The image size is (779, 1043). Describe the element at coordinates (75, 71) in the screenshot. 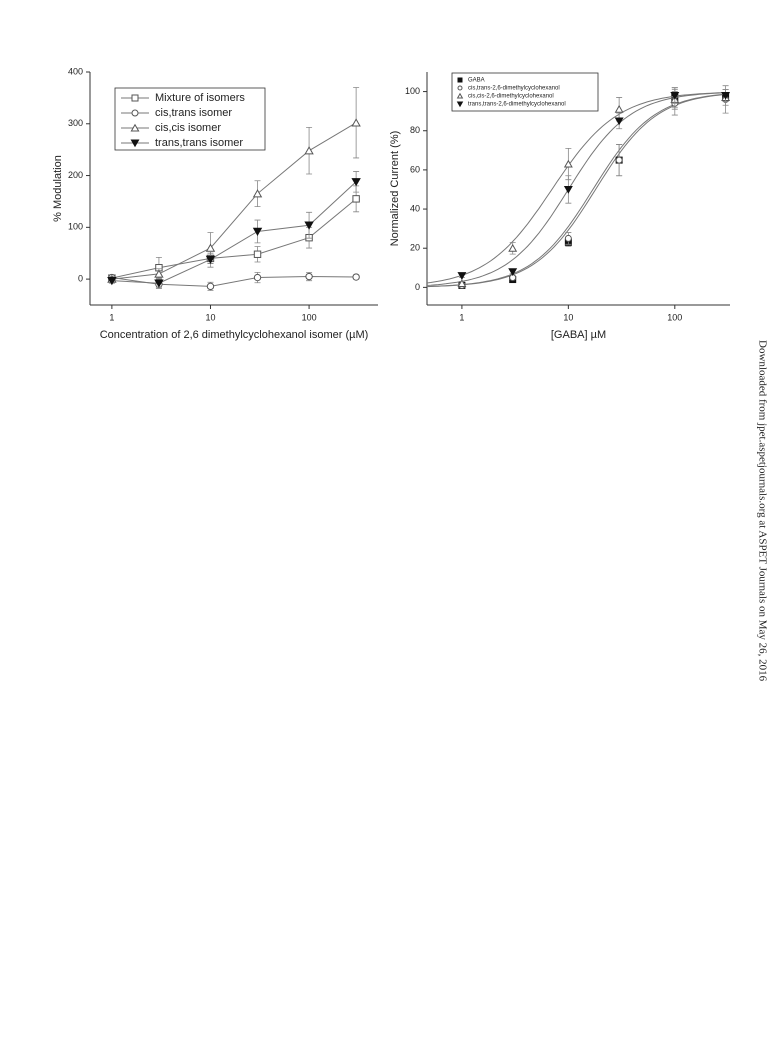

I see `y-tick-label: 400` at that location.